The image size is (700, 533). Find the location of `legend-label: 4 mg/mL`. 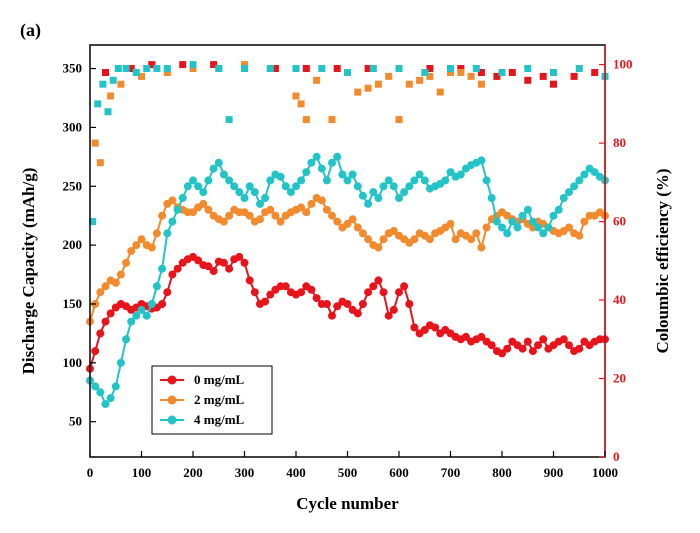

legend-label: 4 mg/mL is located at coordinates (219, 419).